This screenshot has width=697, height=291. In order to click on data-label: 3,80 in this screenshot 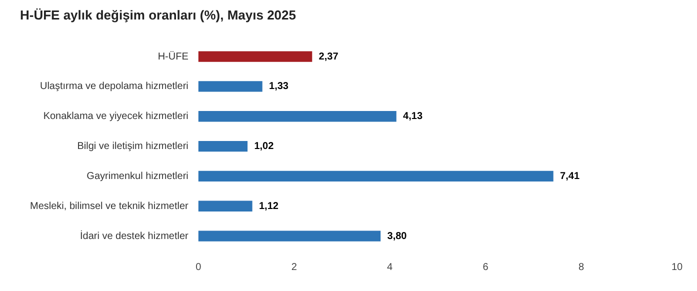, I will do `click(397, 236)`.